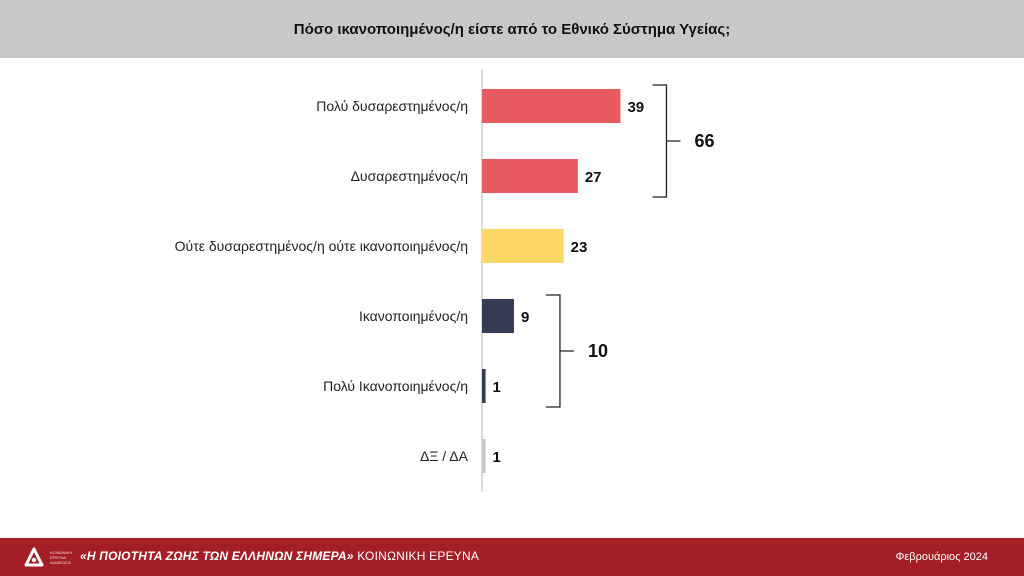  What do you see at coordinates (409, 176) in the screenshot?
I see `category-label: Δυσαρεστημένος/η` at bounding box center [409, 176].